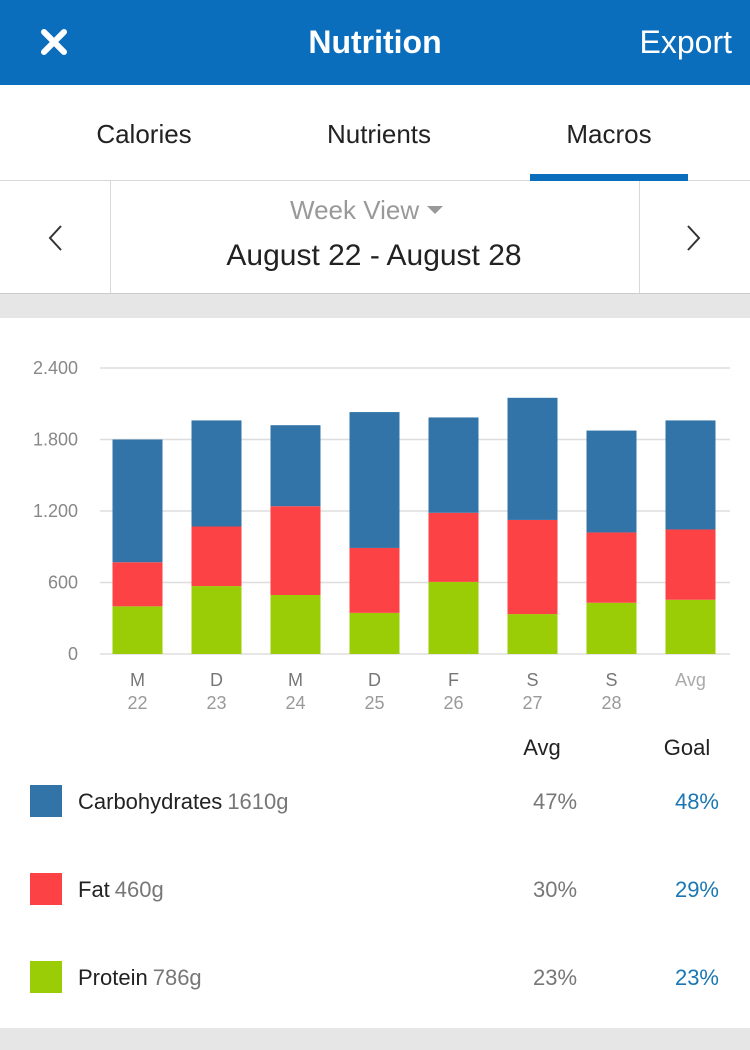  What do you see at coordinates (177, 977) in the screenshot?
I see `macro-total: 786g` at bounding box center [177, 977].